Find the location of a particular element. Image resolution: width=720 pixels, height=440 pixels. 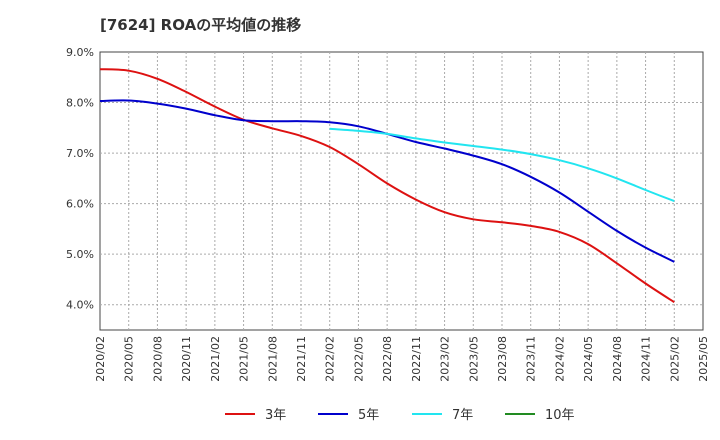

y-tick-label: 9.0% is located at coordinates (80, 52).